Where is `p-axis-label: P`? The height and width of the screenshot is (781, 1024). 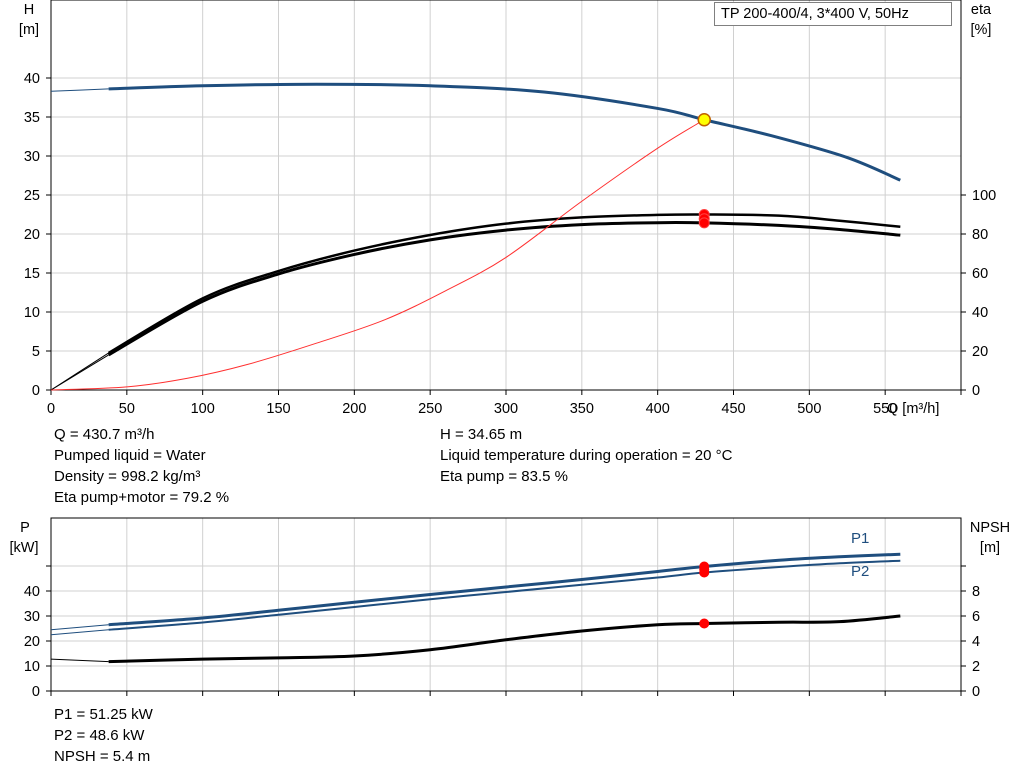 p-axis-label: P is located at coordinates (25, 528).